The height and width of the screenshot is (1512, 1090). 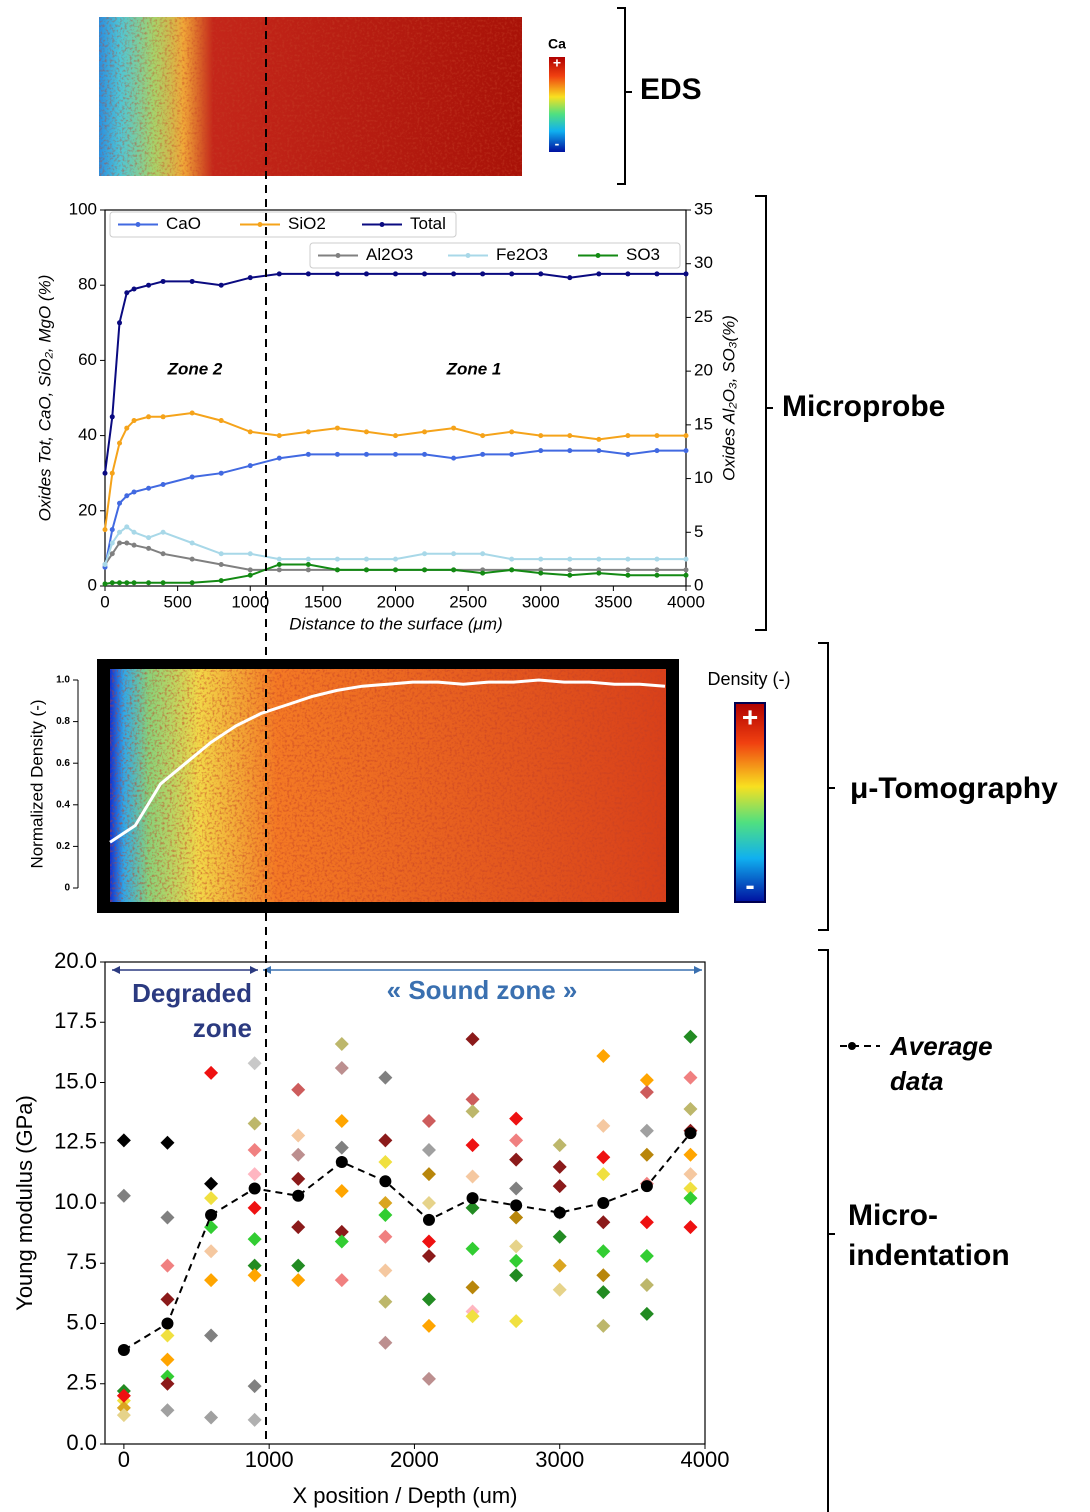 What do you see at coordinates (557, 144) in the screenshot?
I see `eds-colorbar-min: -` at bounding box center [557, 144].